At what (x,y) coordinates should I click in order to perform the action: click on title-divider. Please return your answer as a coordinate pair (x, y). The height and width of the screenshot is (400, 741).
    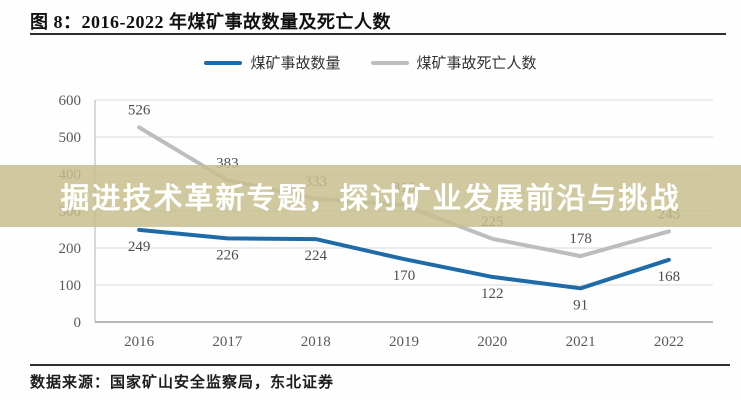
    Looking at the image, I should click on (378, 34).